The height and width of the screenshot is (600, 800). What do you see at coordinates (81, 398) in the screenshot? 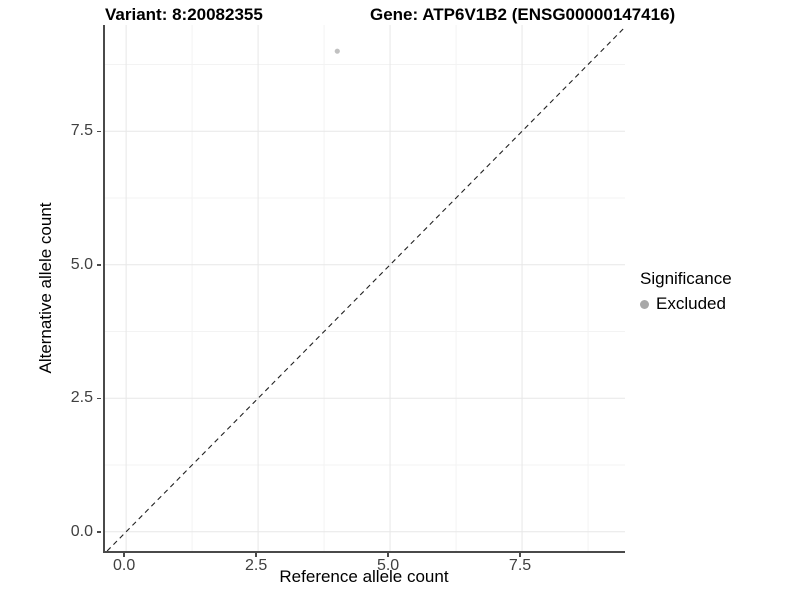
I see `y-axis-tick-label: 2.5` at bounding box center [81, 398].